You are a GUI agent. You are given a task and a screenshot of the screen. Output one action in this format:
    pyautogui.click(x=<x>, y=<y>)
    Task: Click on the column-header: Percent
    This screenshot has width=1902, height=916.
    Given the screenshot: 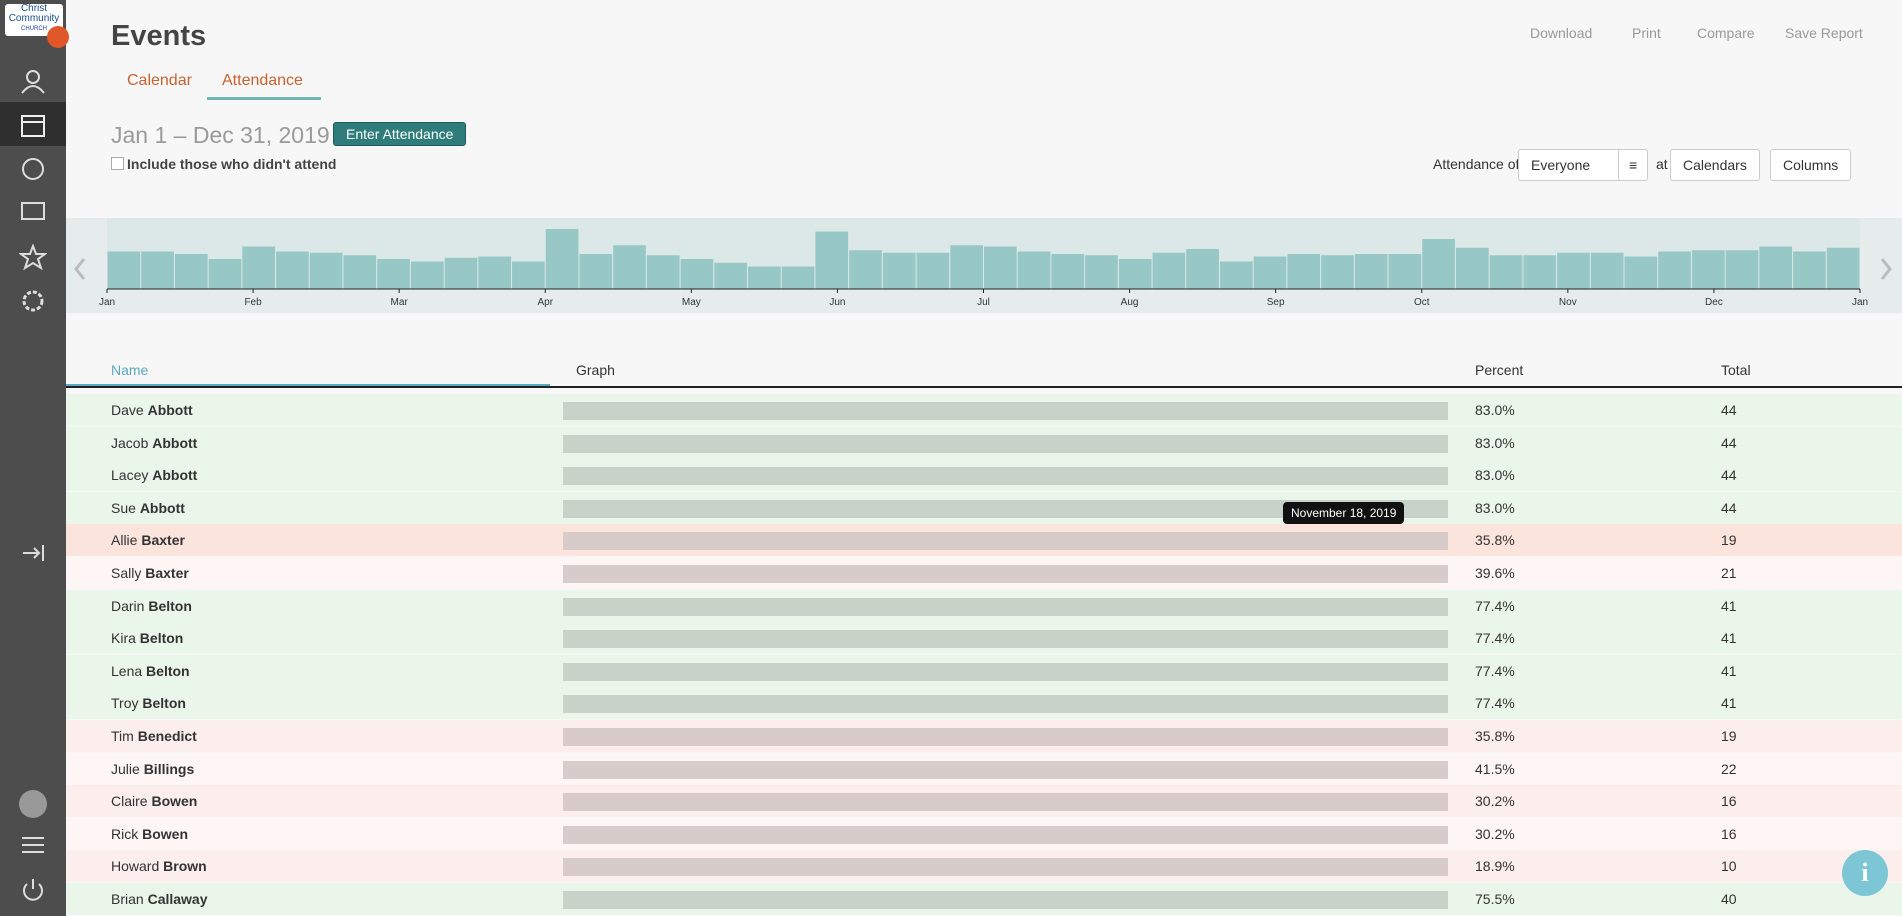 What is the action you would take?
    pyautogui.click(x=1499, y=370)
    